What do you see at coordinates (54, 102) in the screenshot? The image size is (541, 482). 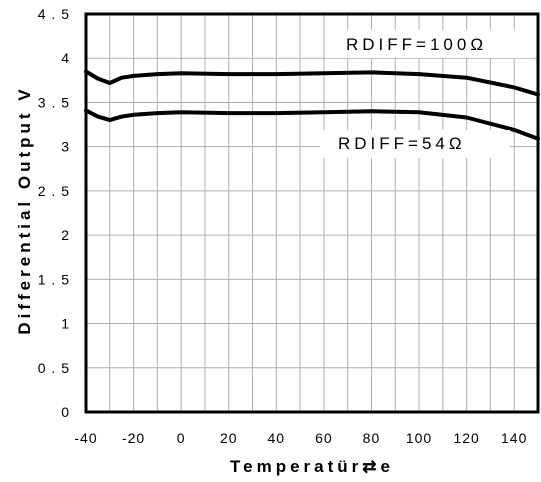 I see `y-tick-label: 3 . 5` at bounding box center [54, 102].